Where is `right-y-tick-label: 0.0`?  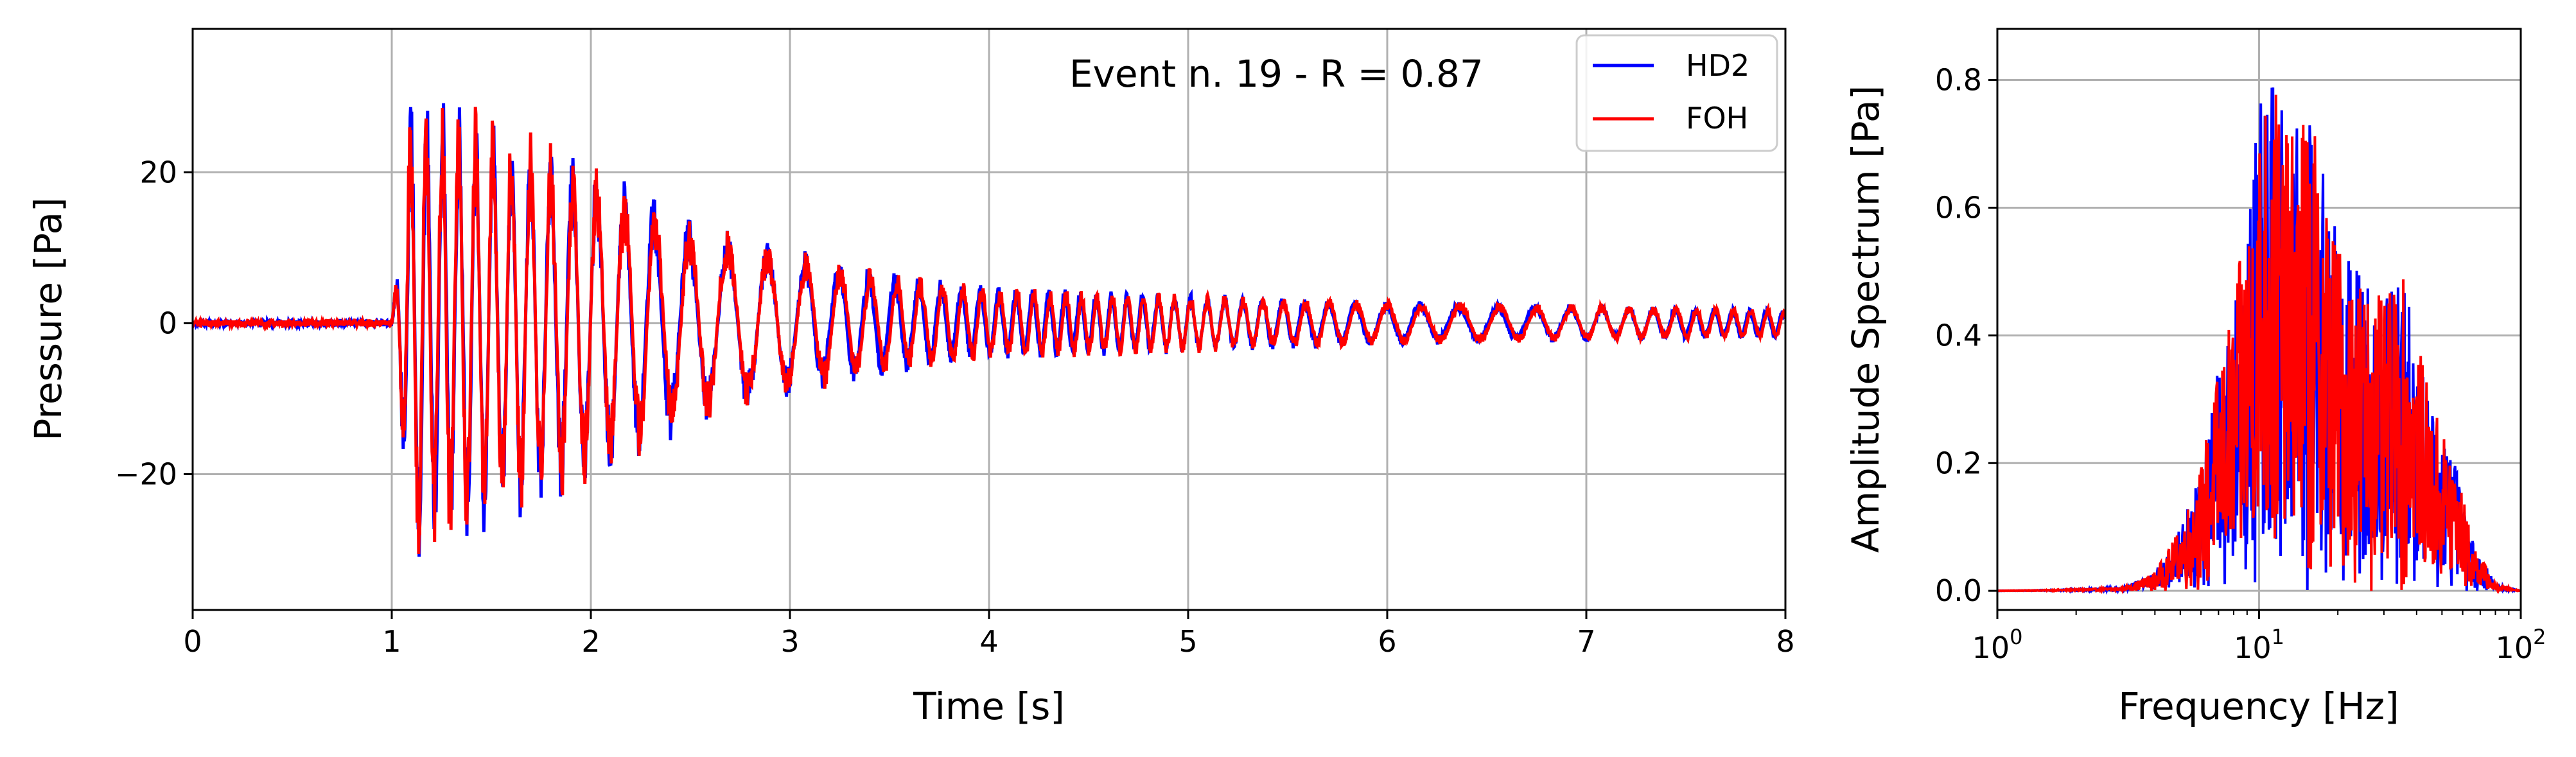
right-y-tick-label: 0.0 is located at coordinates (1959, 590).